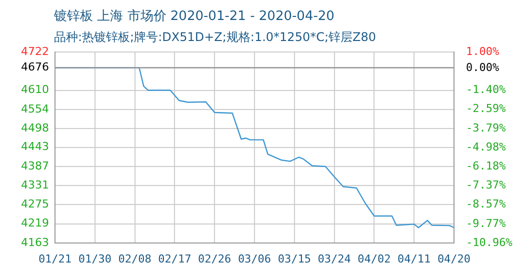 The image size is (514, 279). Describe the element at coordinates (35, 67) in the screenshot. I see `y-tick-label: 4676` at that location.